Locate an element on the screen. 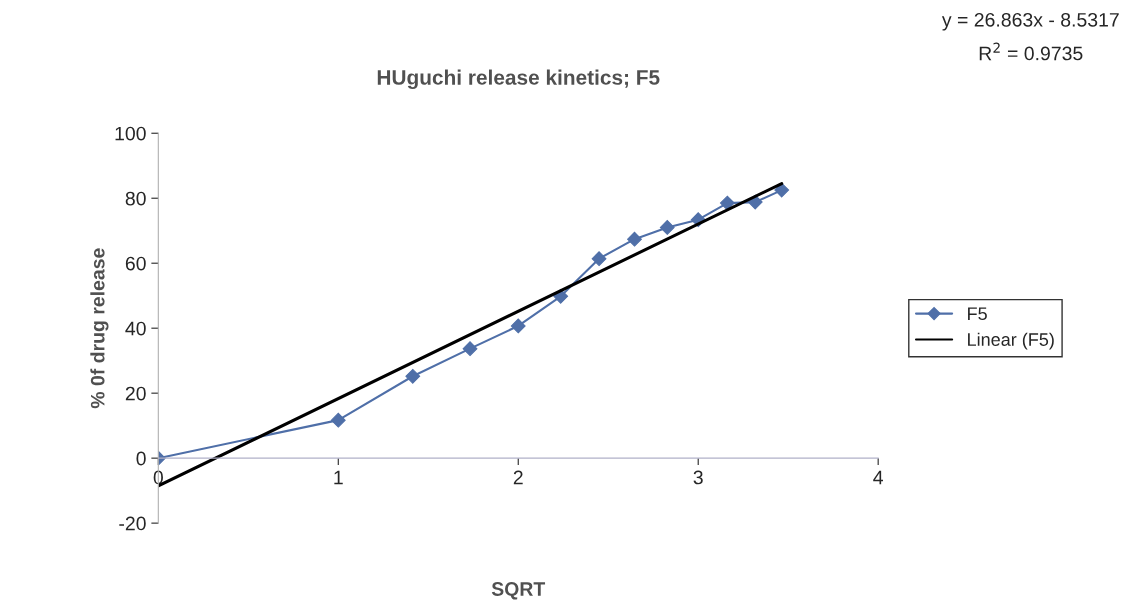 This screenshot has width=1139, height=614. y-tick-label: -20 is located at coordinates (132, 523).